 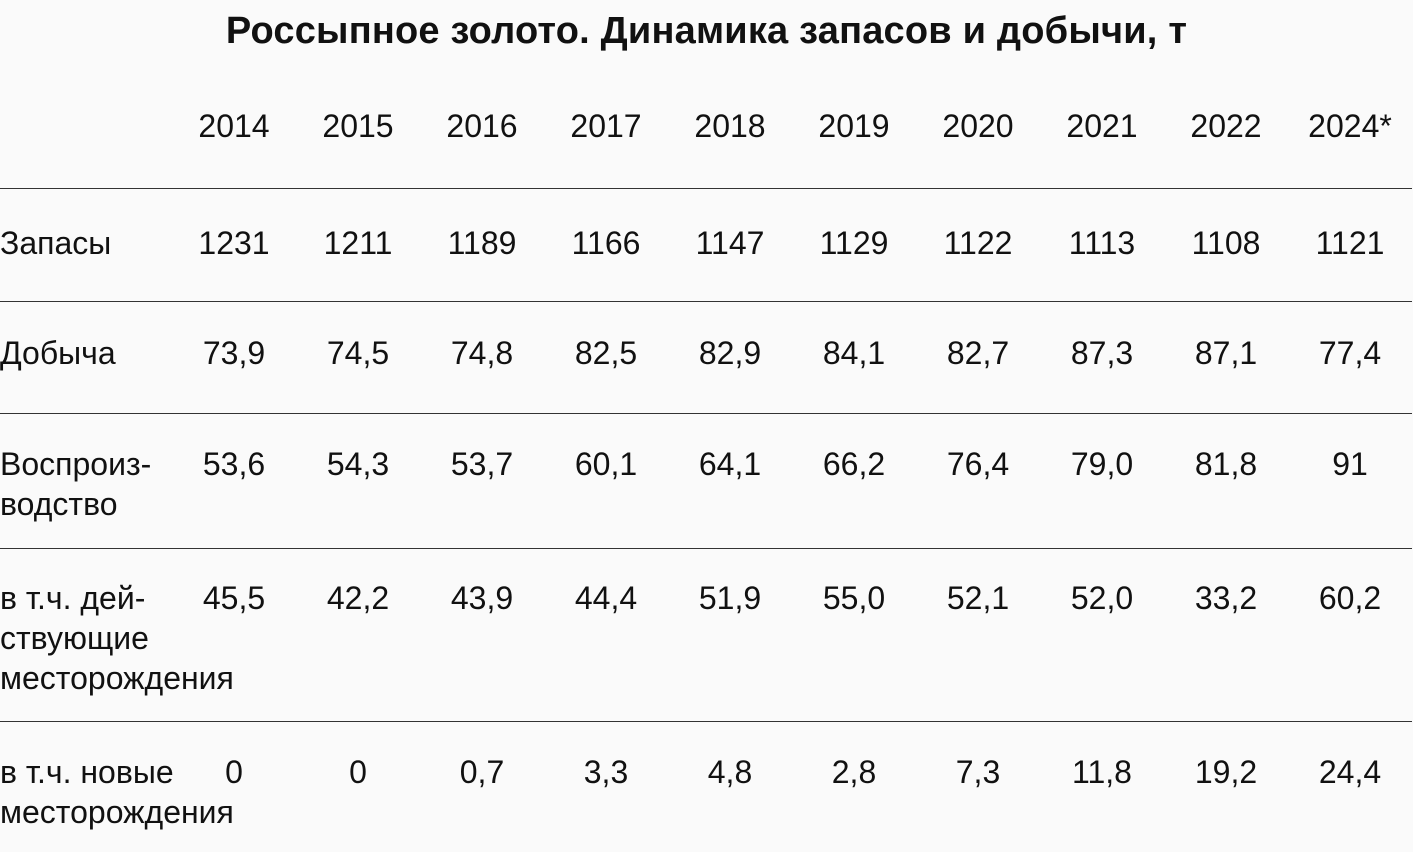 I want to click on table-cell: 53,6, so click(x=234, y=480).